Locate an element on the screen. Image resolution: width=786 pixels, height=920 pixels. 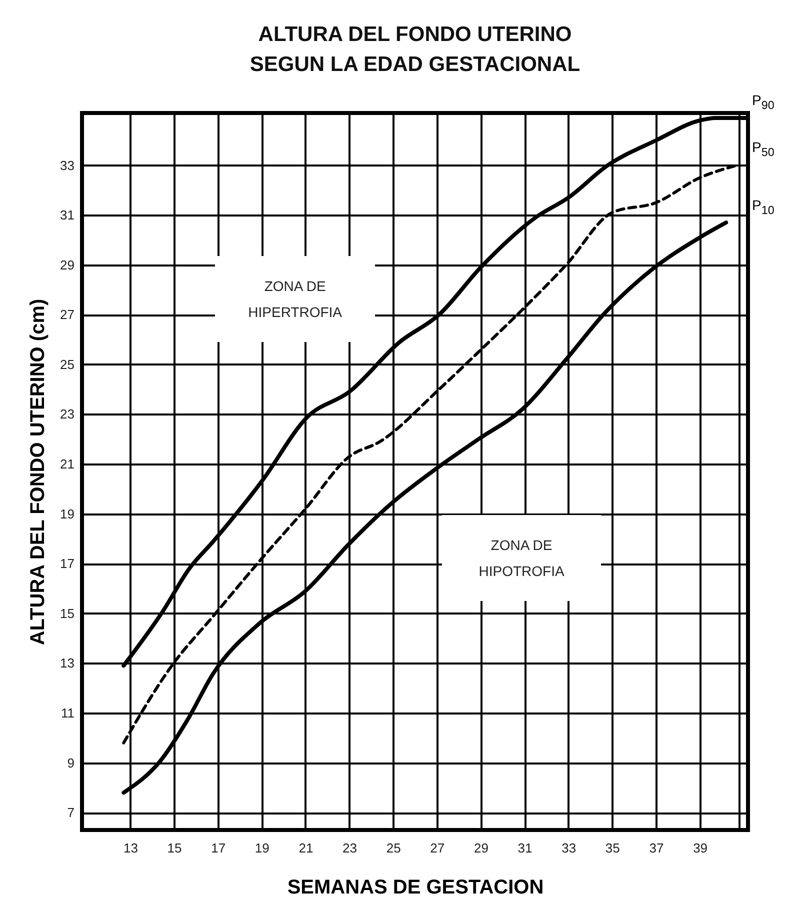
y-tick-label: 7 is located at coordinates (70, 812).